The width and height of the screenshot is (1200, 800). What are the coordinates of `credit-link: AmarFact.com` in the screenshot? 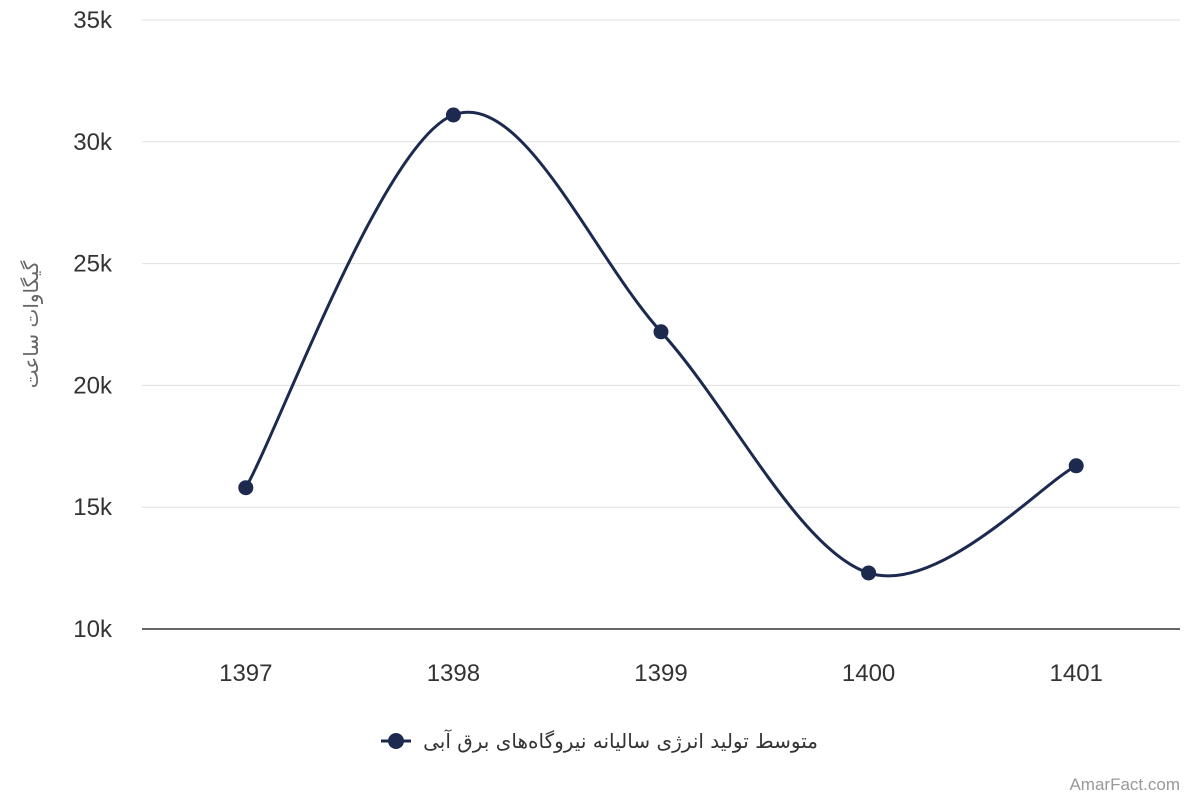 It's located at (1124, 784).